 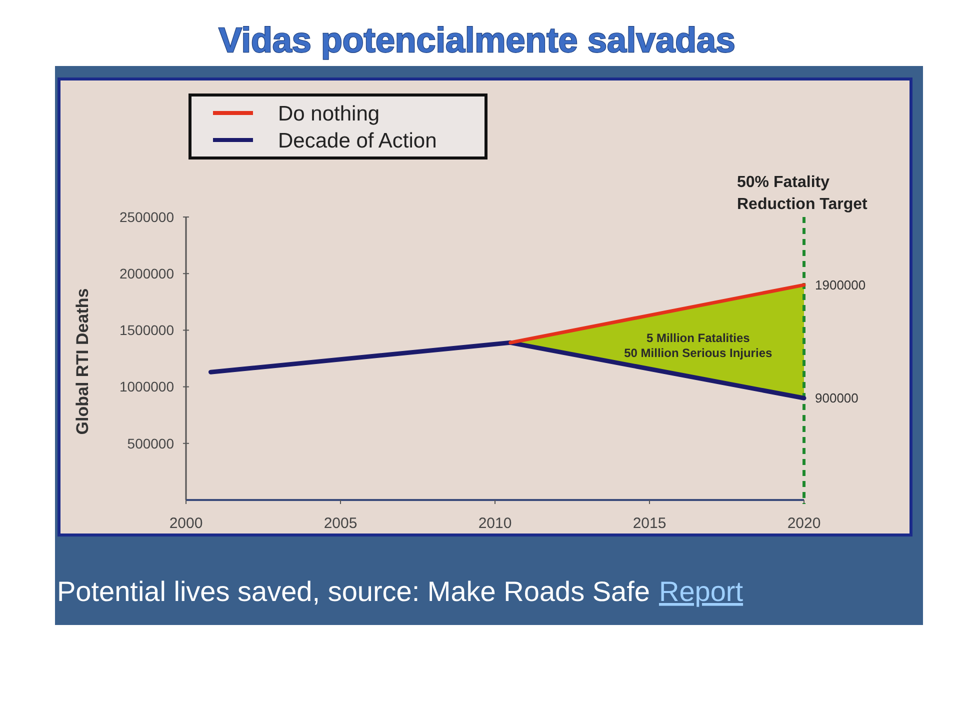 What do you see at coordinates (146, 386) in the screenshot?
I see `y-tick-label: 1000000` at bounding box center [146, 386].